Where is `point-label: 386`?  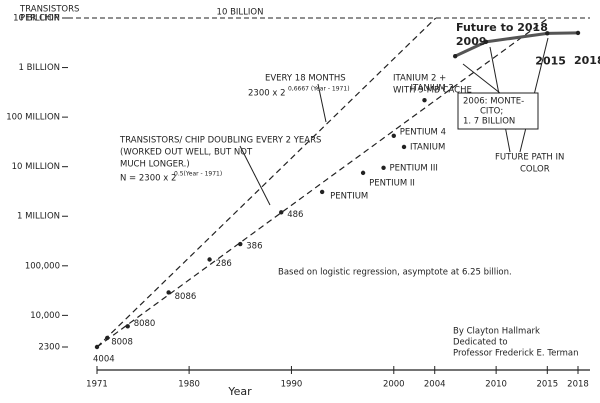
point-label: 386 is located at coordinates (254, 247).